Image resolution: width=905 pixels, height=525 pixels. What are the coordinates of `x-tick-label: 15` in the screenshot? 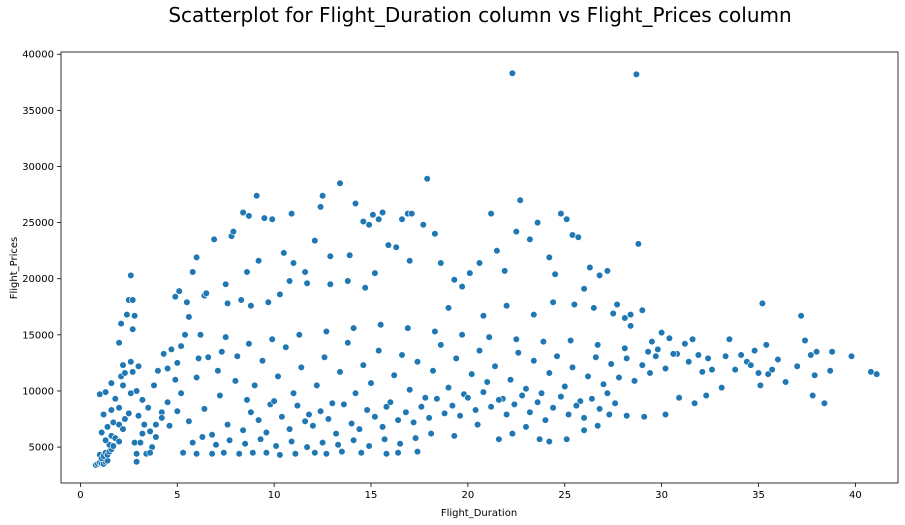 It's located at (371, 495).